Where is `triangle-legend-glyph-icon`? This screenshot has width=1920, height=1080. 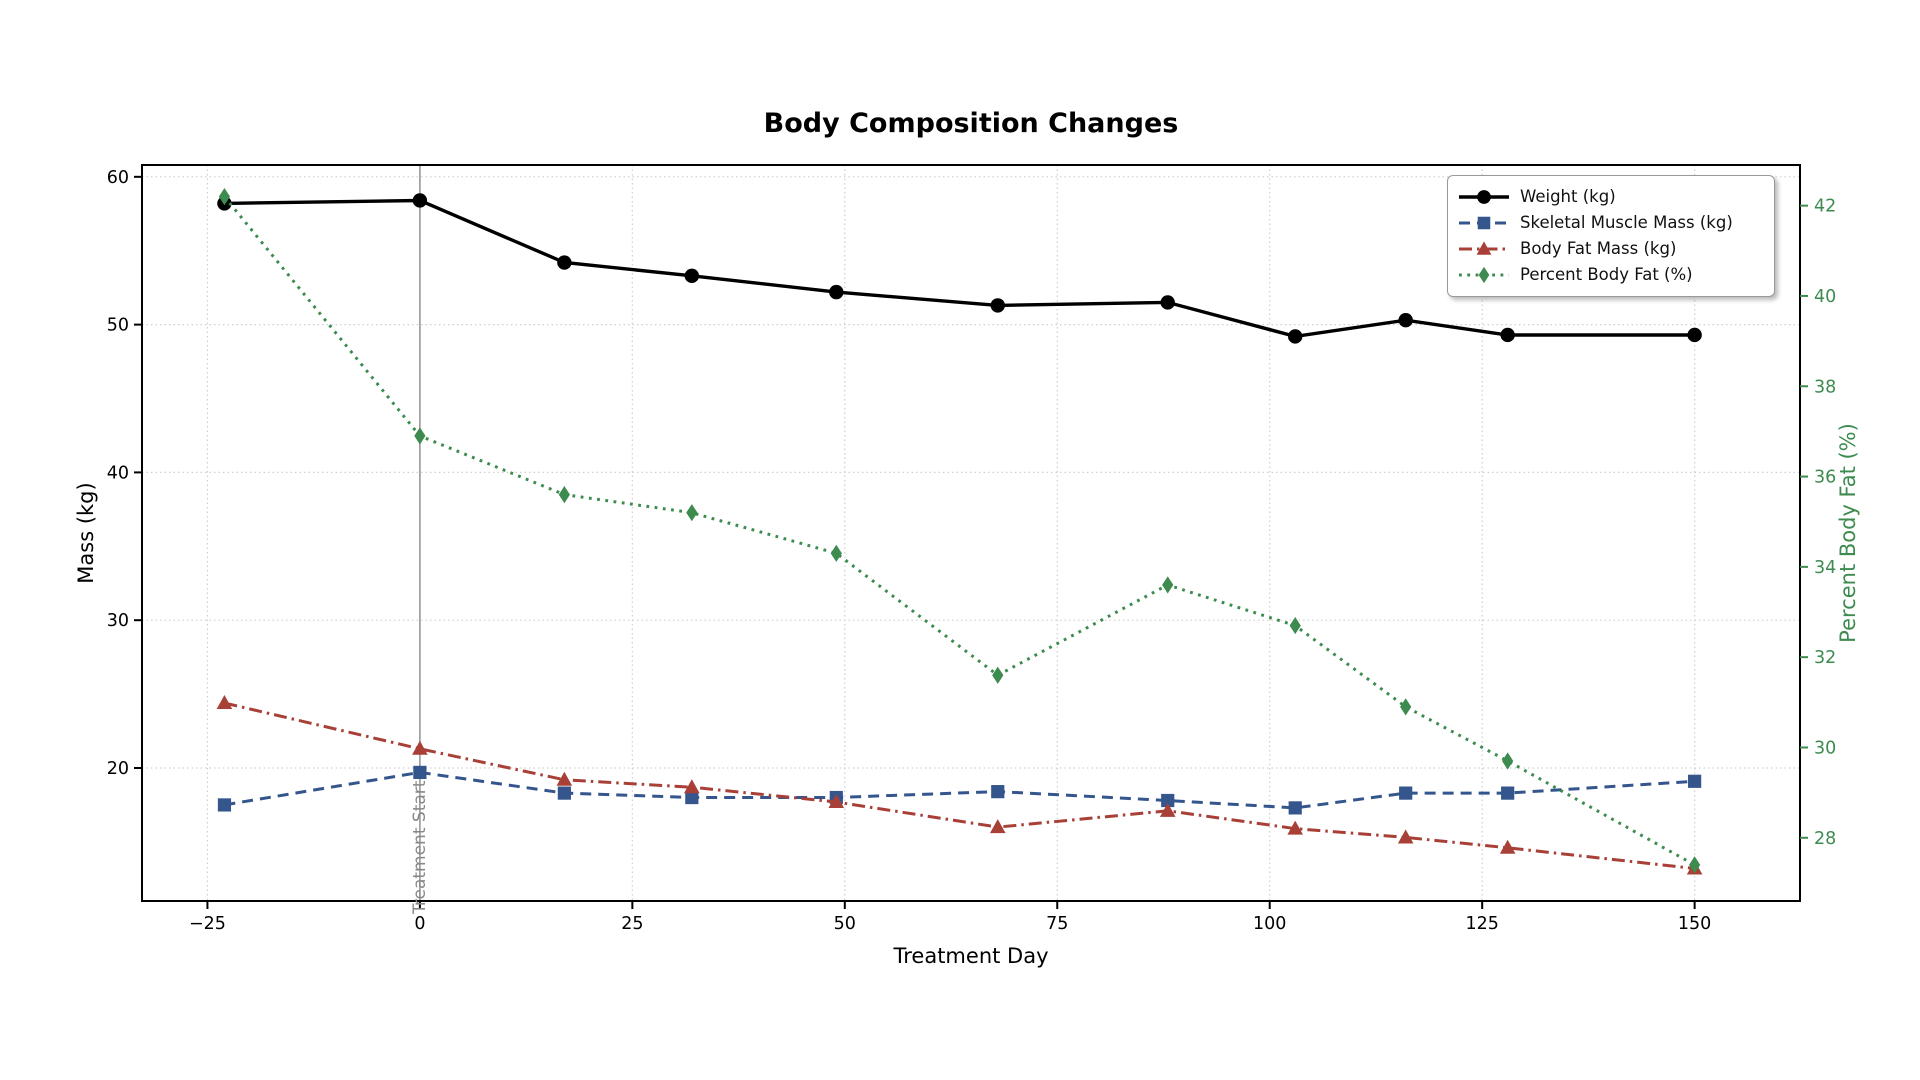
triangle-legend-glyph-icon is located at coordinates (1484, 248).